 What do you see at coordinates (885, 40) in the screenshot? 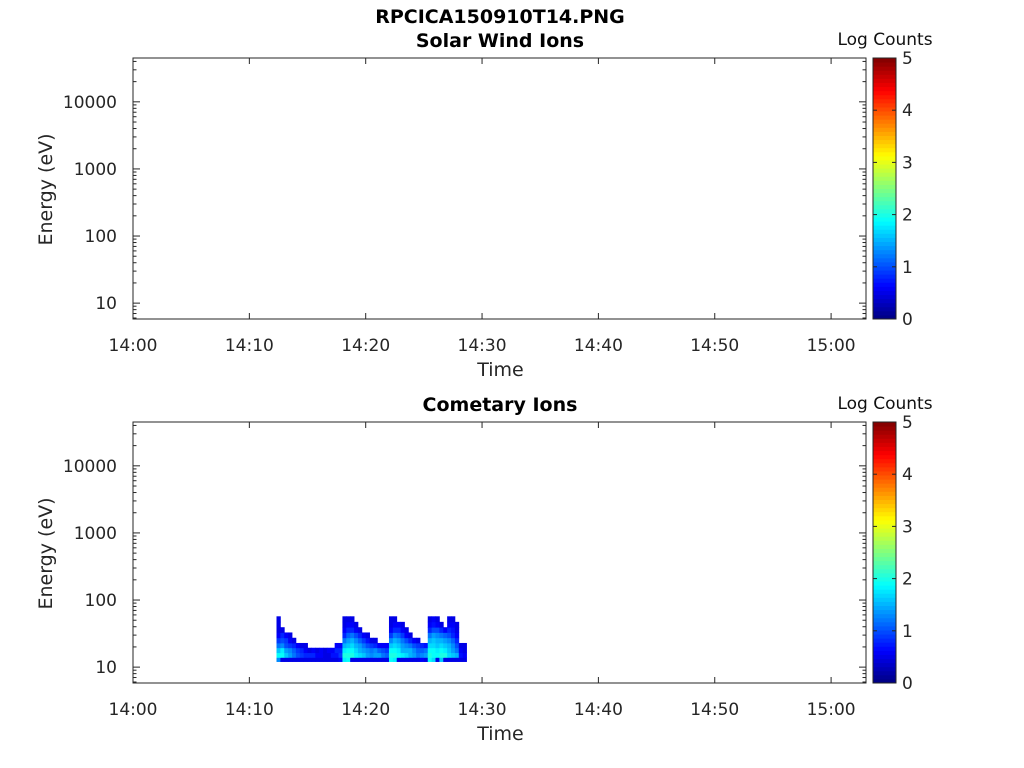
I see `colorbar-1-title: Log Counts` at bounding box center [885, 40].